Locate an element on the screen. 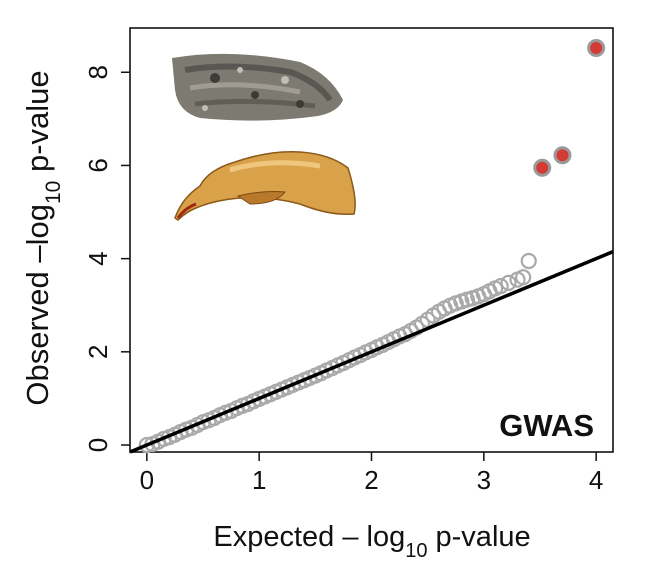 This screenshot has height=565, width=655. y-tick-label: 4 is located at coordinates (98, 258).